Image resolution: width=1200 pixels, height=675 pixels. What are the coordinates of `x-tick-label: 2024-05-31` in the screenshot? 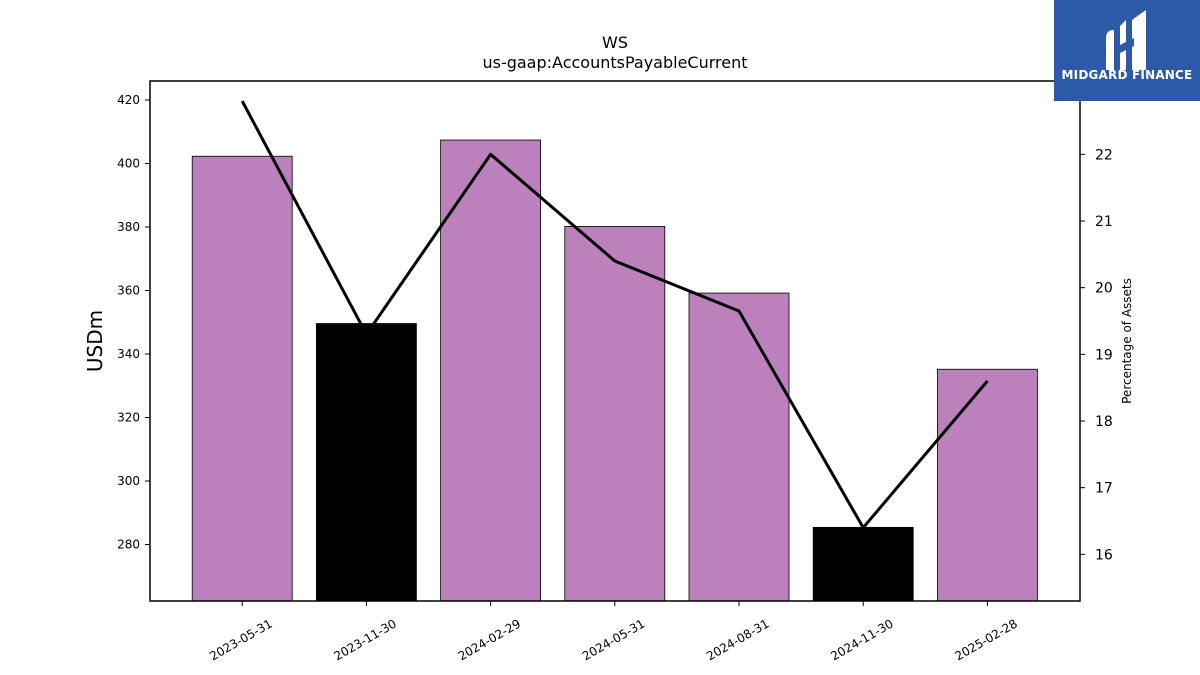 It's located at (613, 639).